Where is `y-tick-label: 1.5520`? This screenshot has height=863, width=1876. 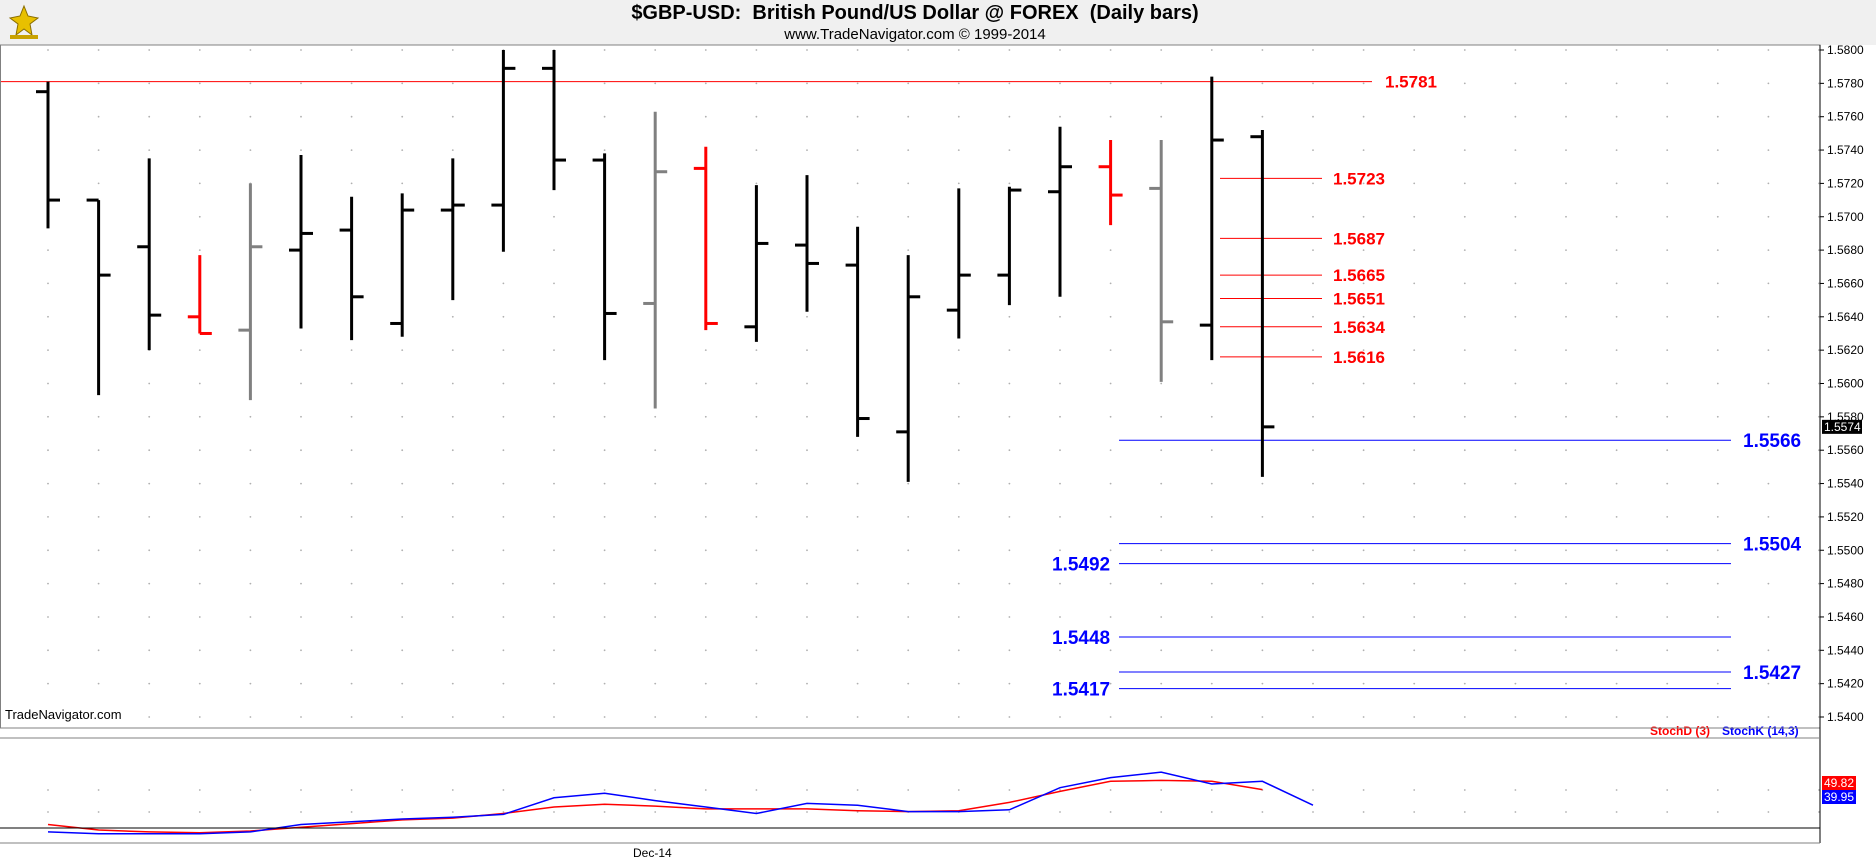
y-tick-label: 1.5520 is located at coordinates (1845, 517).